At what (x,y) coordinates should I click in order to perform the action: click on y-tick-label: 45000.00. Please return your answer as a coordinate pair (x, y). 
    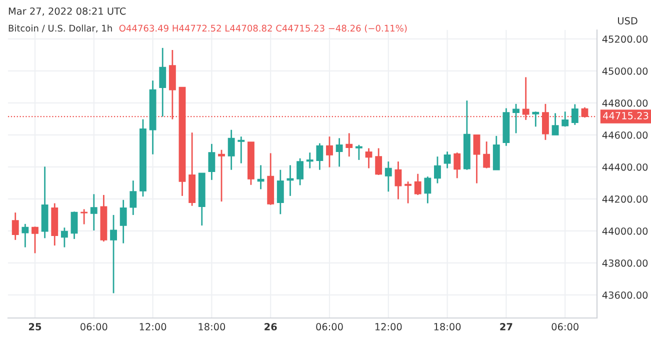
    Looking at the image, I should click on (625, 71).